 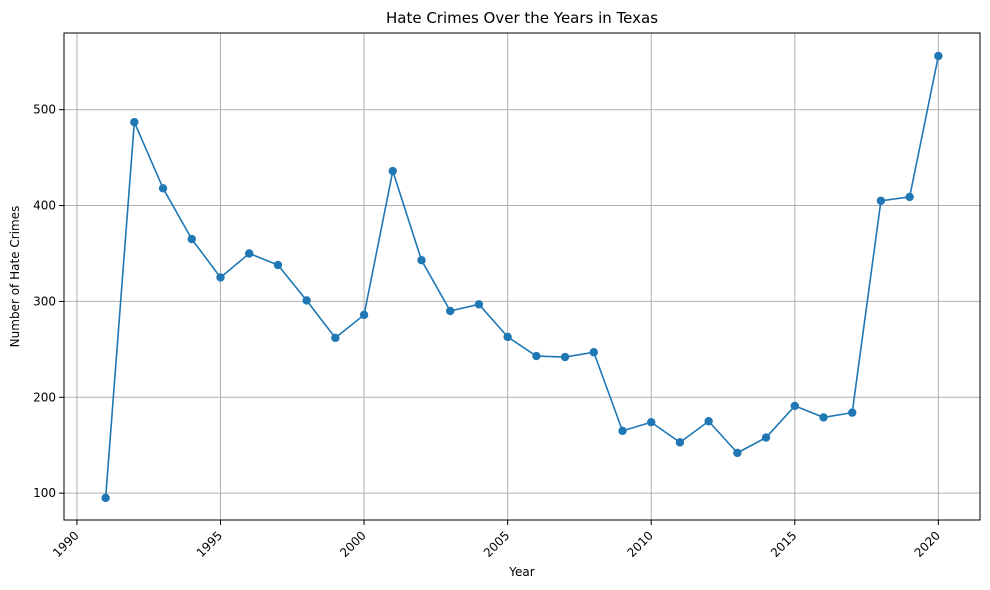 I want to click on chart-title: Hate Crimes Over the Years in Texas, so click(x=522, y=18).